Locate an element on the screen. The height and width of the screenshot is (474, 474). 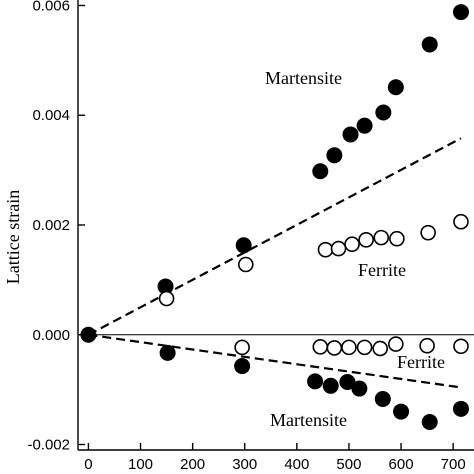
y-tick-label: 0.000 is located at coordinates (51, 335).